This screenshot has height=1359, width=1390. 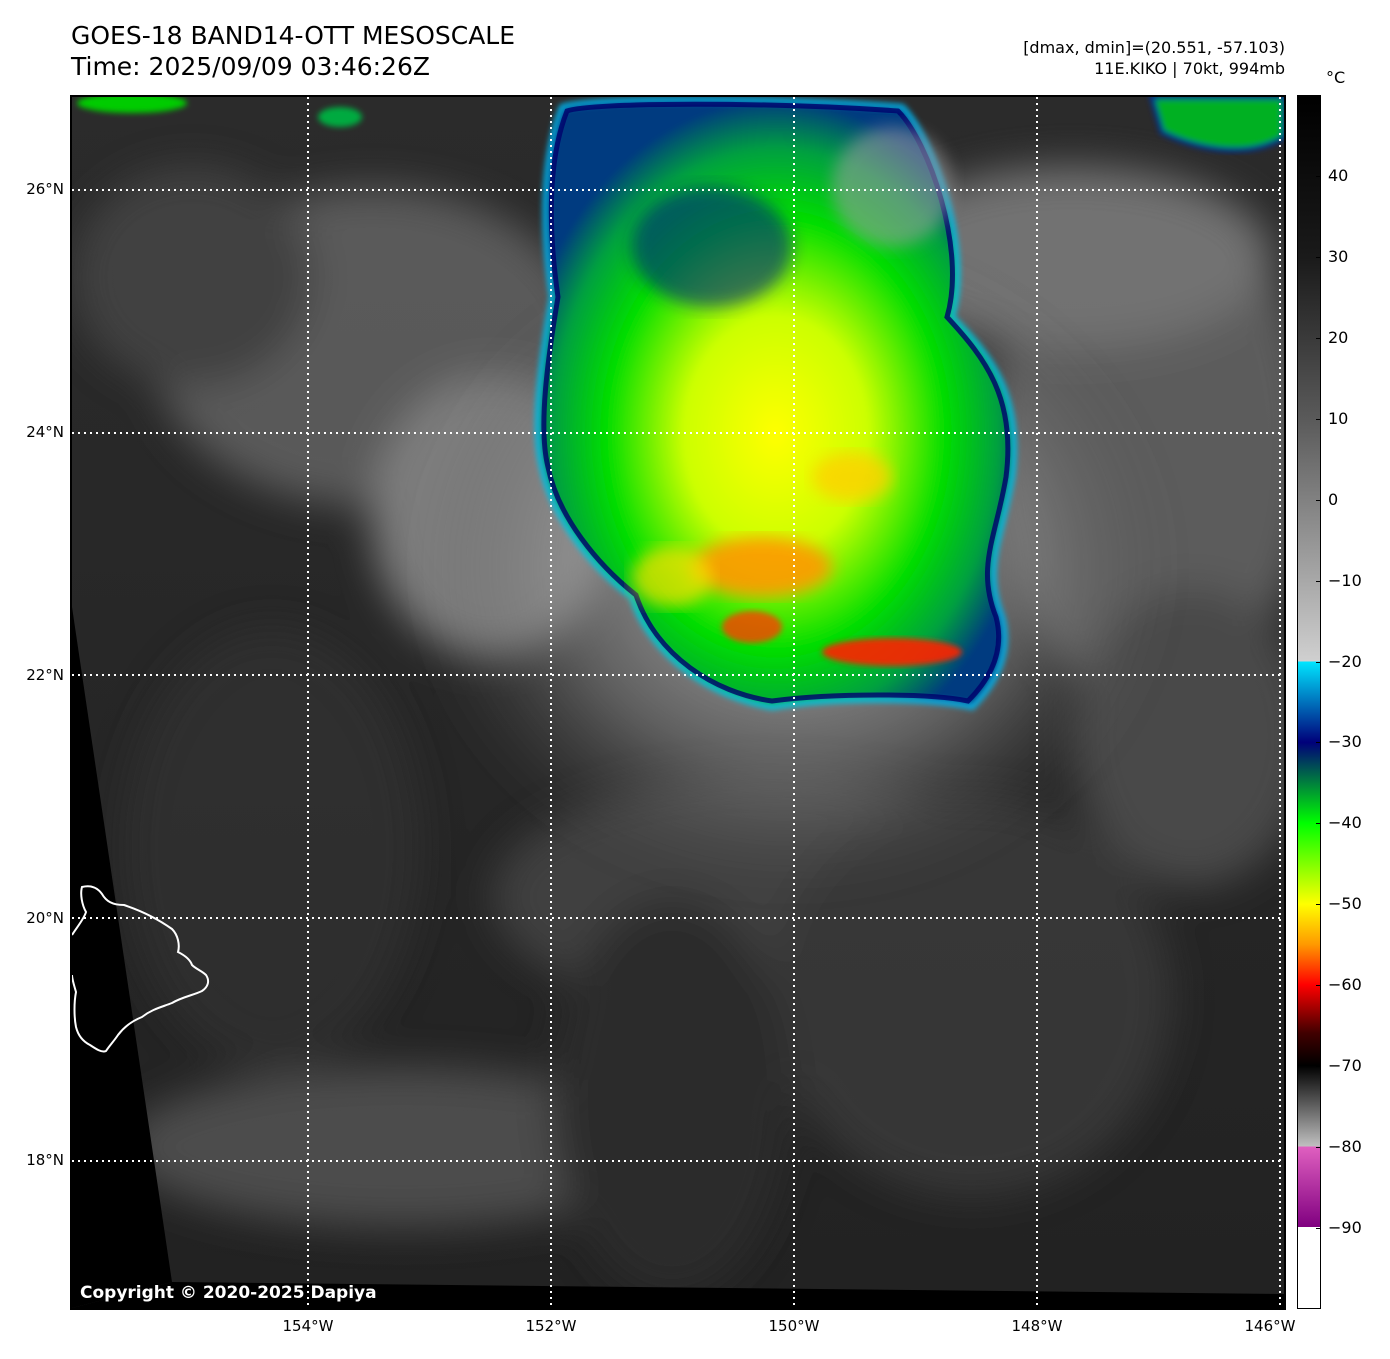 What do you see at coordinates (228, 1293) in the screenshot?
I see `copyright-notice: Copyright © 2020-2025 Dapiya` at bounding box center [228, 1293].